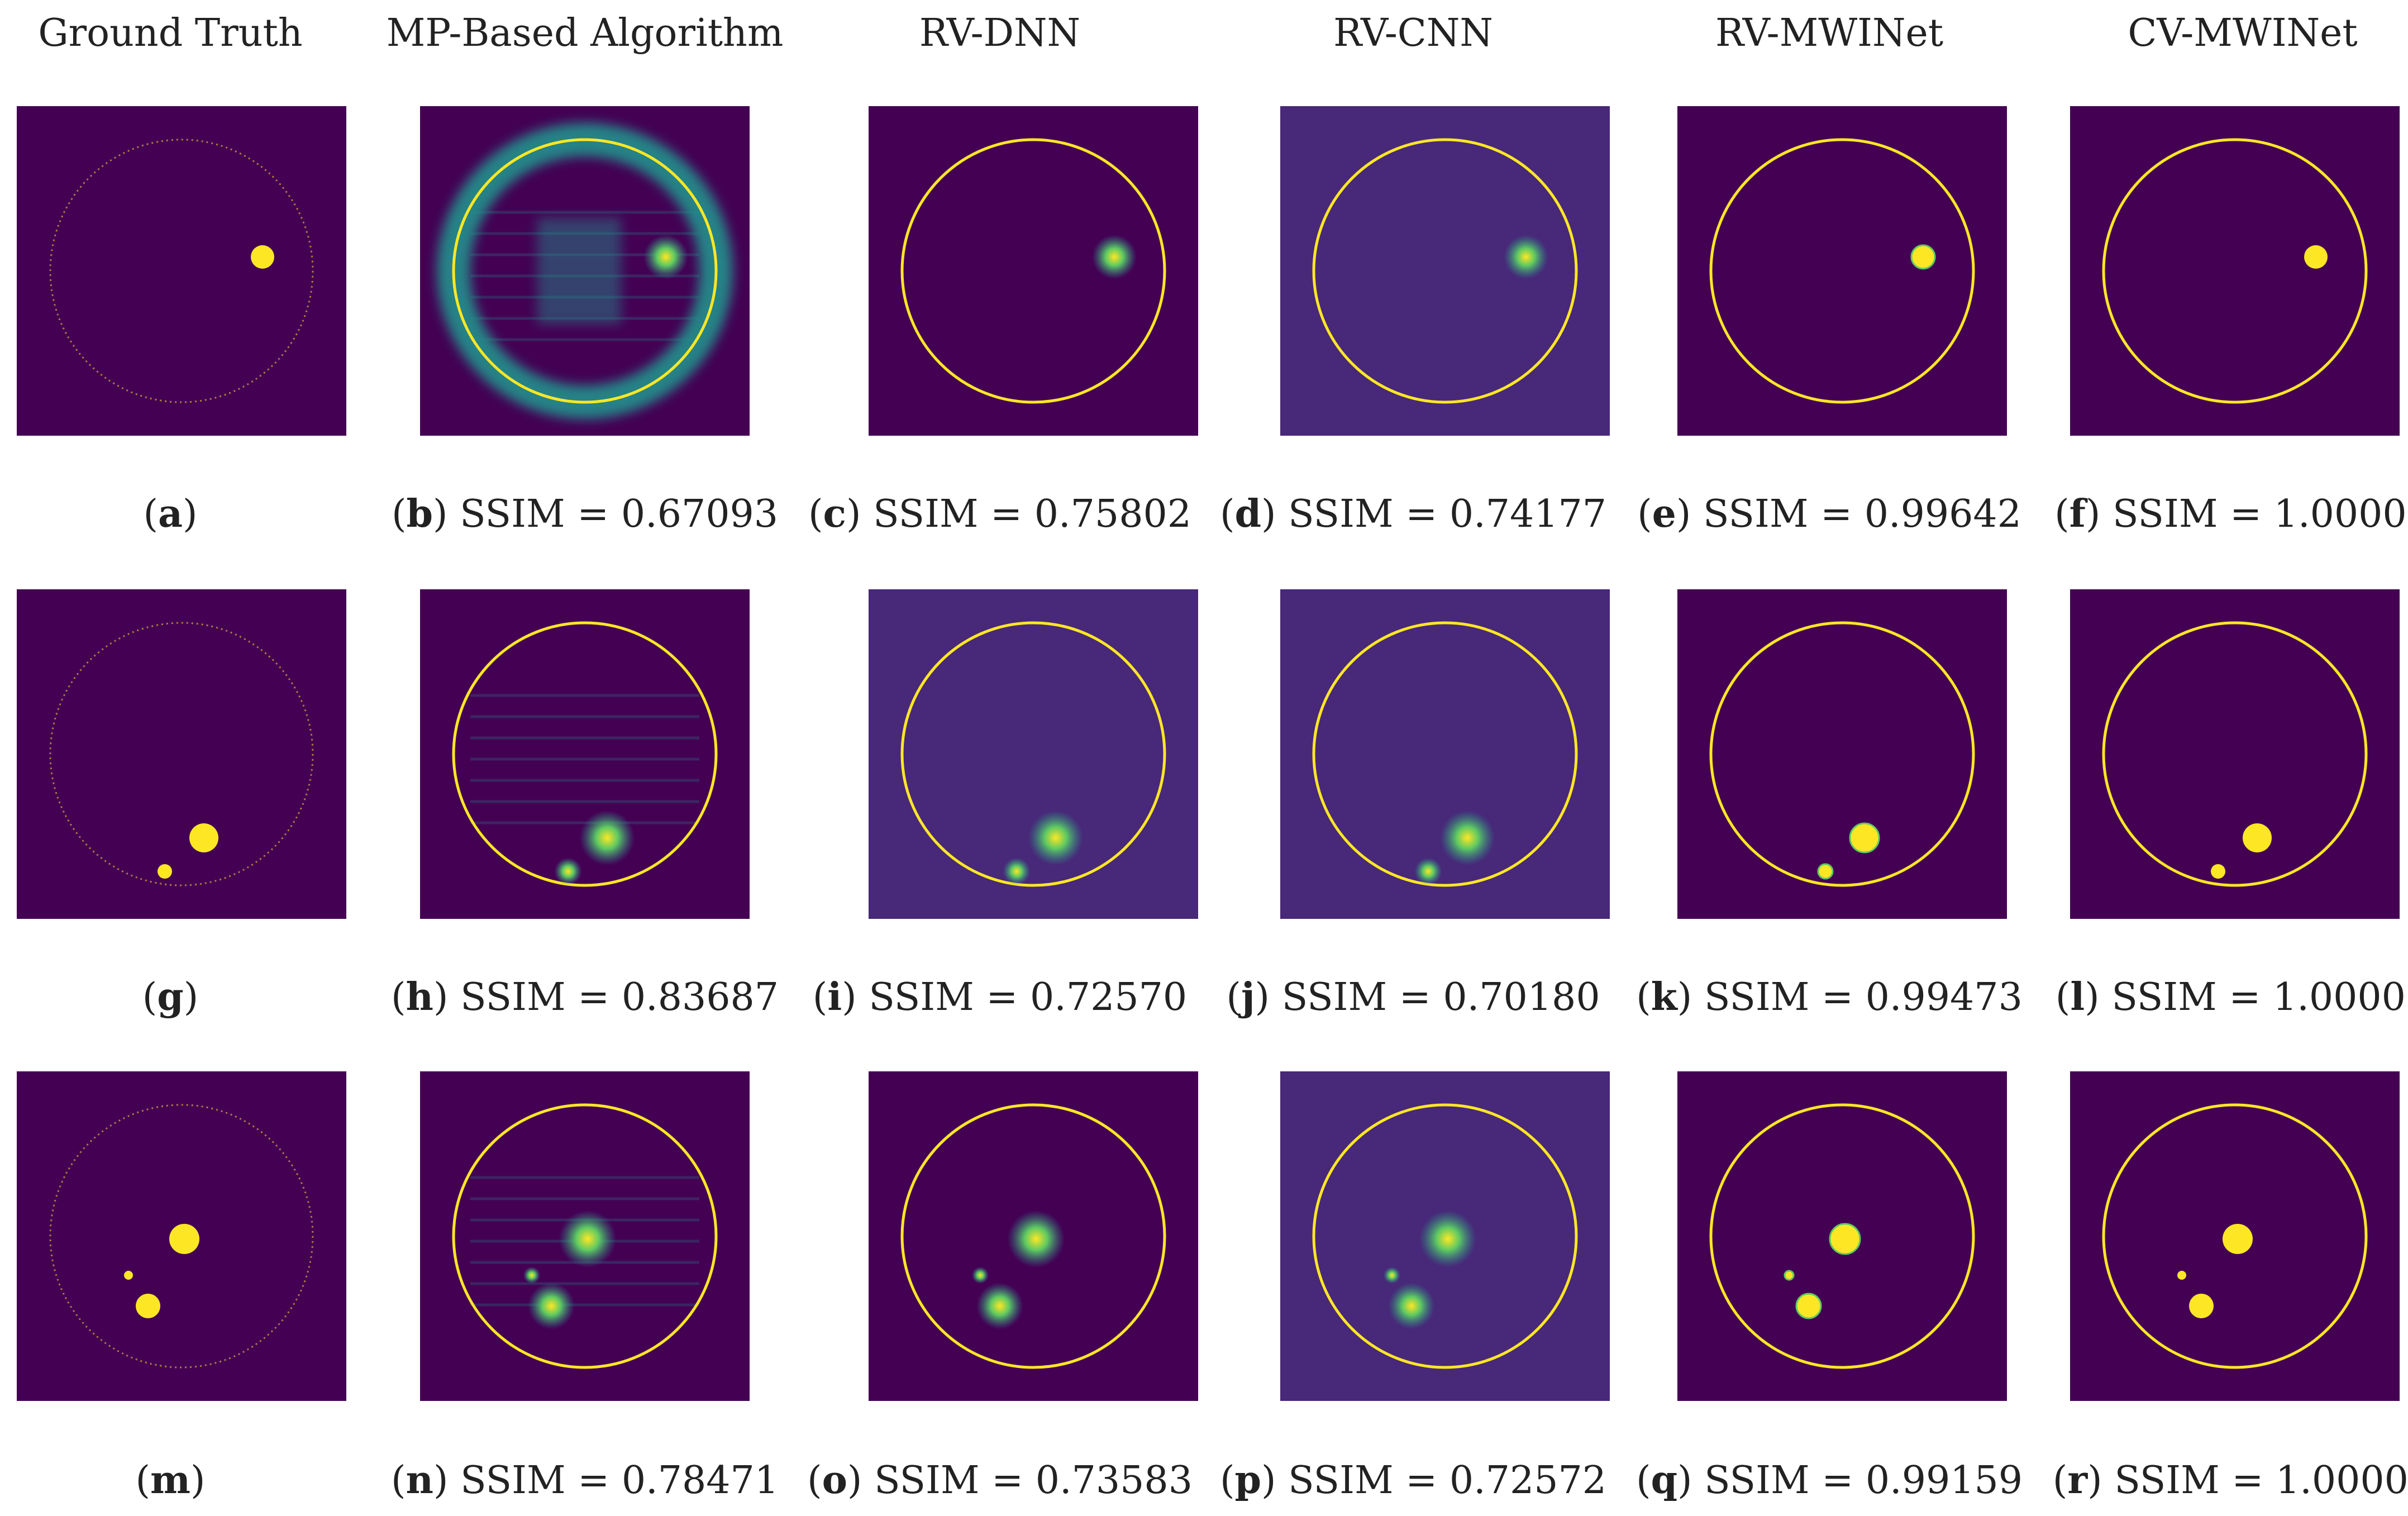  What do you see at coordinates (419, 514) in the screenshot?
I see `panel-letter: b` at bounding box center [419, 514].